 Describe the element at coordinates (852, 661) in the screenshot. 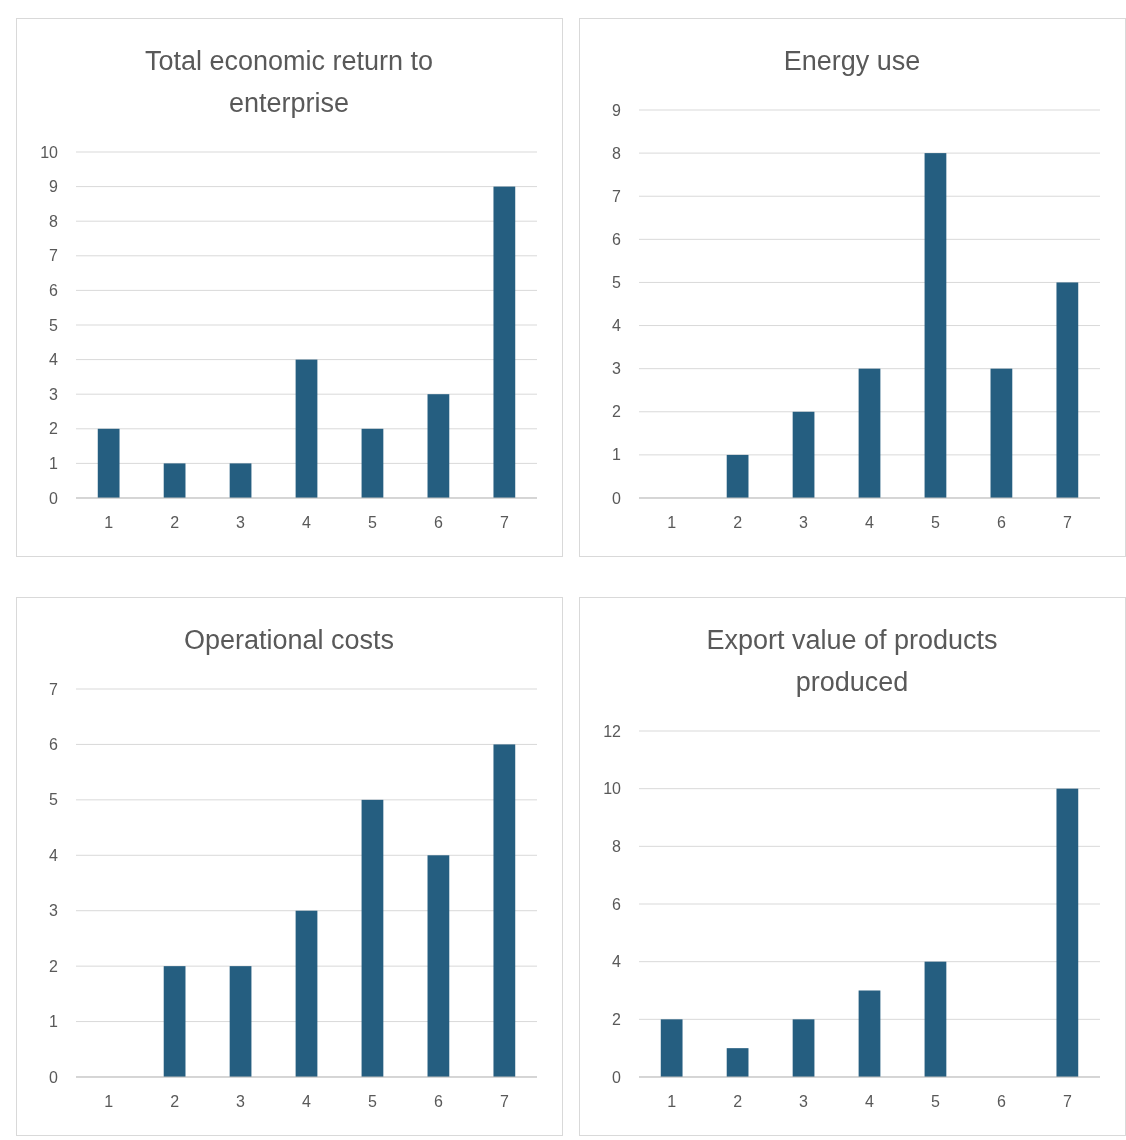

I see `chart-title: Export value of products produced` at that location.